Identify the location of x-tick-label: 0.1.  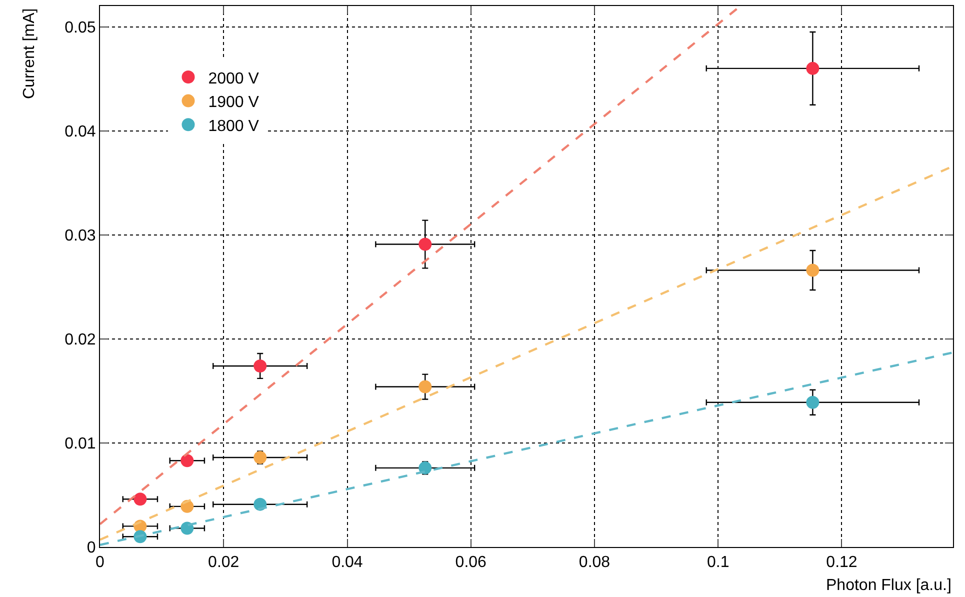
(718, 563).